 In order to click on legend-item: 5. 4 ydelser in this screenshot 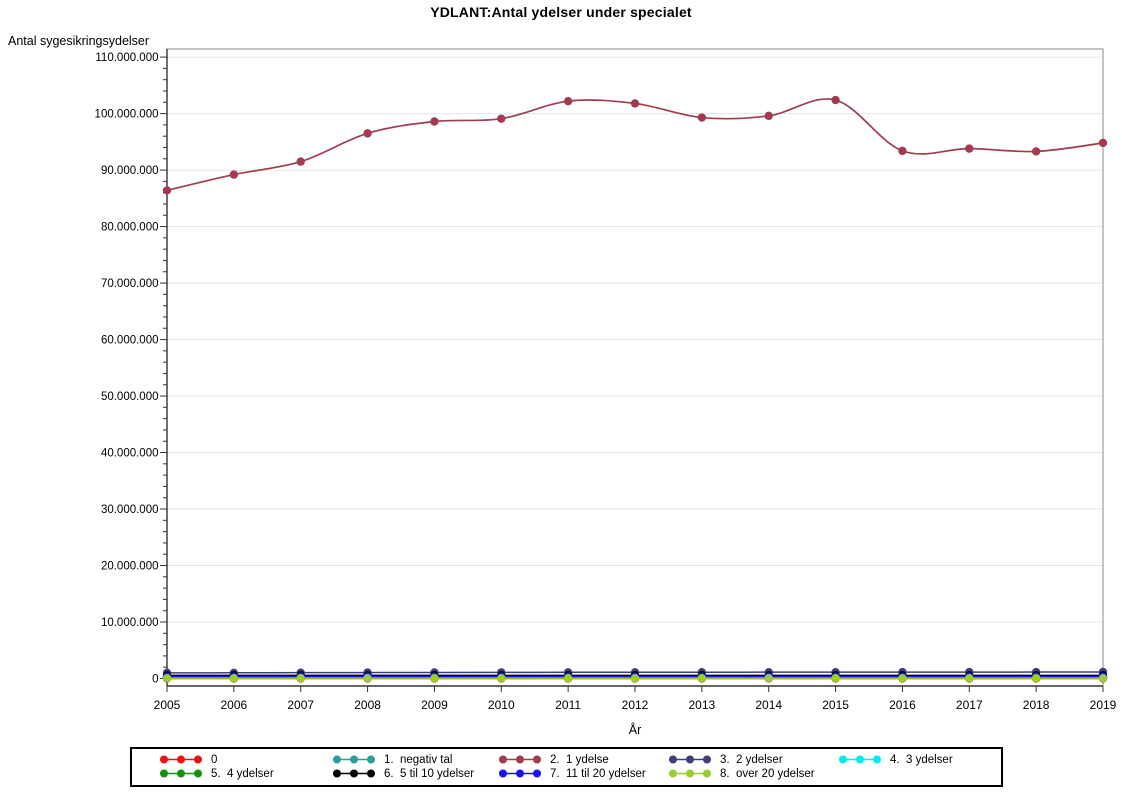, I will do `click(216, 773)`.